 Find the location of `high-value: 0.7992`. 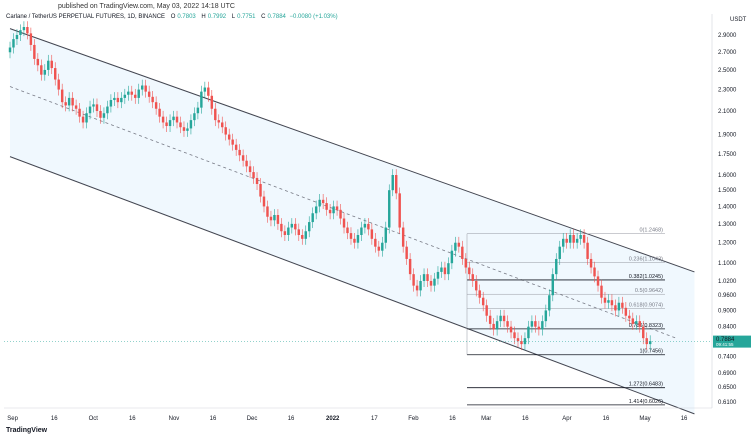

high-value: 0.7992 is located at coordinates (217, 17).